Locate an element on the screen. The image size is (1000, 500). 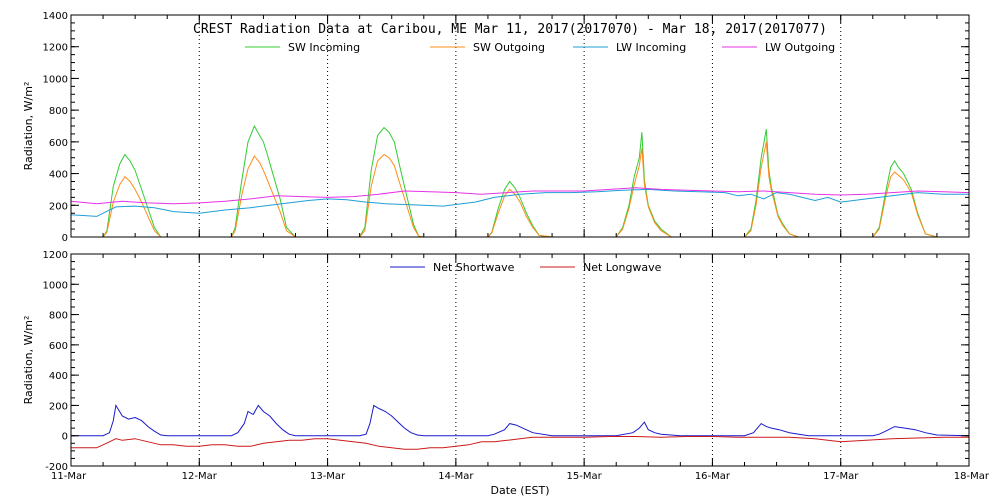
series-line-lw-incoming is located at coordinates (519, 202).